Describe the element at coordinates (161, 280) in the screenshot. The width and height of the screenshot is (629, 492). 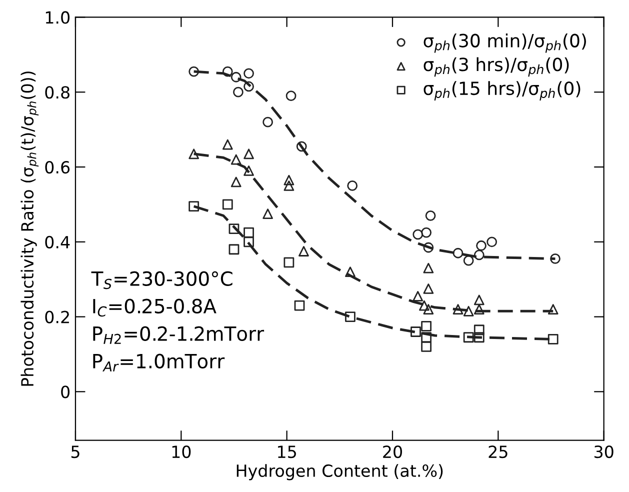
I see `annotation: T$_{S}$=230-300°C` at that location.